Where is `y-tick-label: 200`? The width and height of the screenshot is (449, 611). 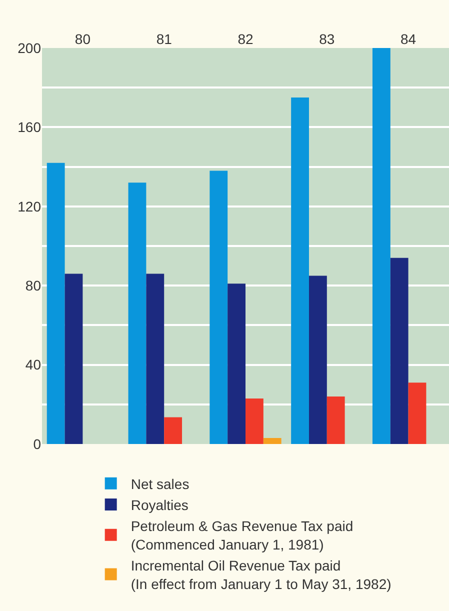
y-tick-label: 200 is located at coordinates (30, 48).